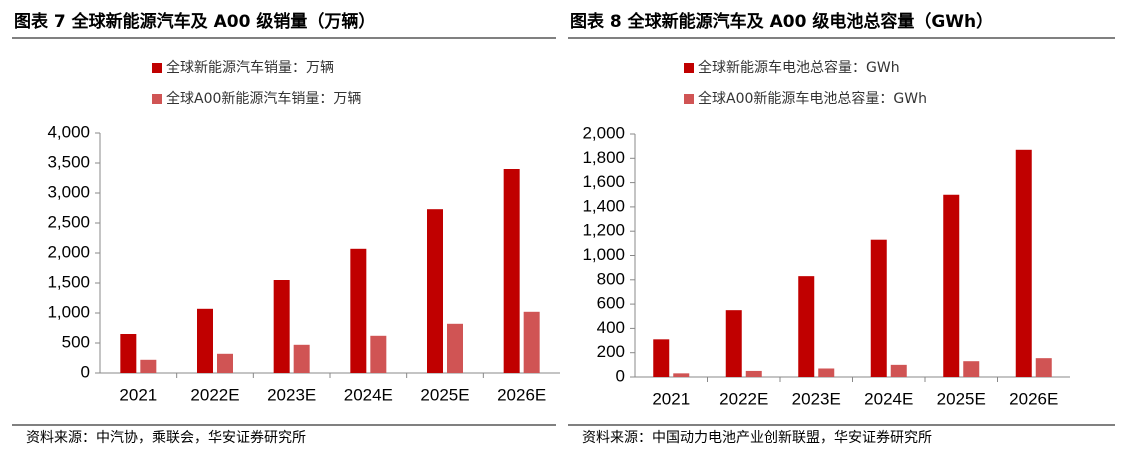  What do you see at coordinates (68, 161) in the screenshot?
I see `y-tick-label: 3,500` at bounding box center [68, 161].